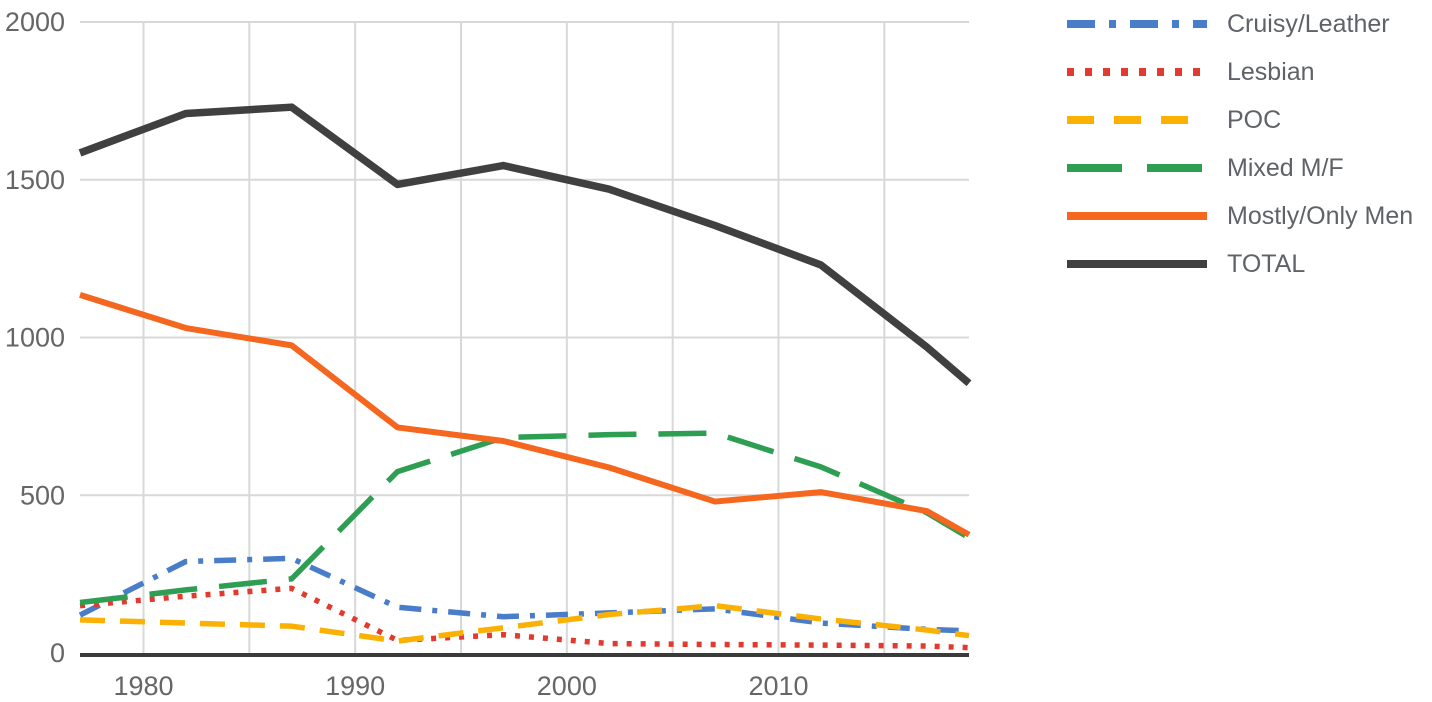 The height and width of the screenshot is (702, 1432). Describe the element at coordinates (57, 653) in the screenshot. I see `y-tick-label-0: 0` at that location.